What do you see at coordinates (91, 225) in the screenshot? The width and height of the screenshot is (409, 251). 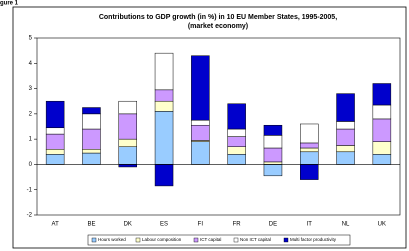 I see `x-tick-label: BE` at bounding box center [91, 225].